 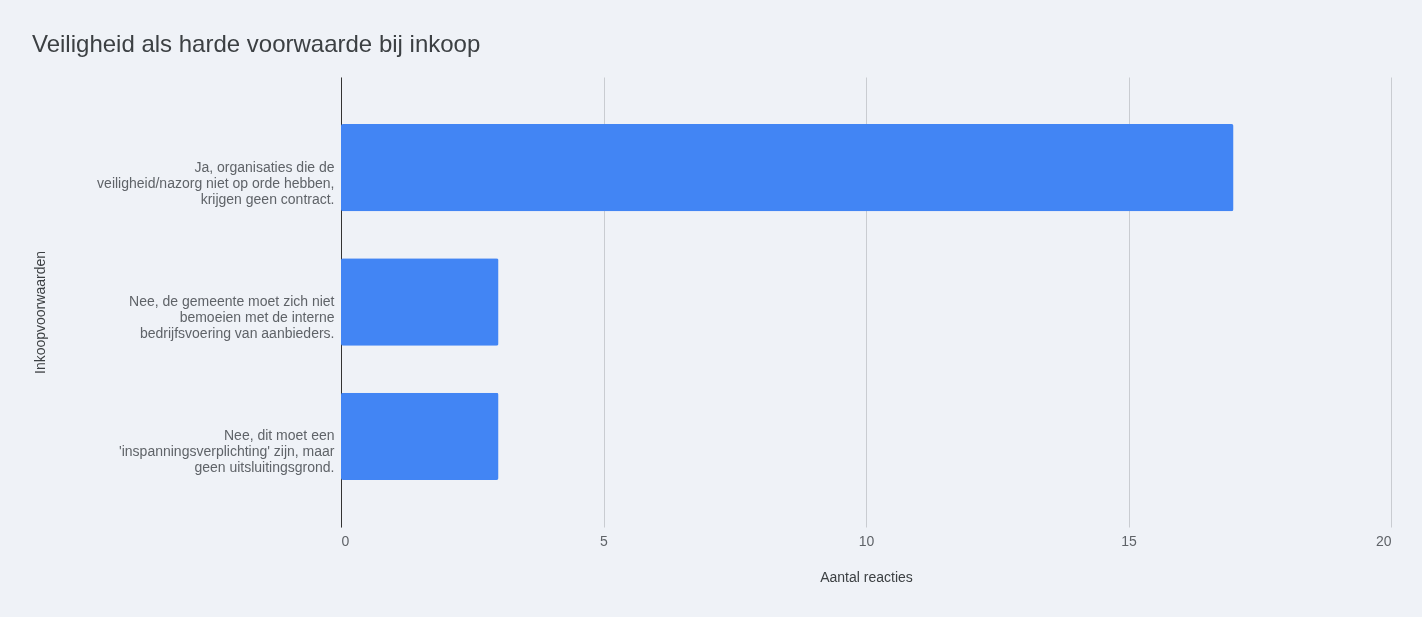 I want to click on y-axis-title: Inkoopvoorwaarden, so click(x=39, y=312).